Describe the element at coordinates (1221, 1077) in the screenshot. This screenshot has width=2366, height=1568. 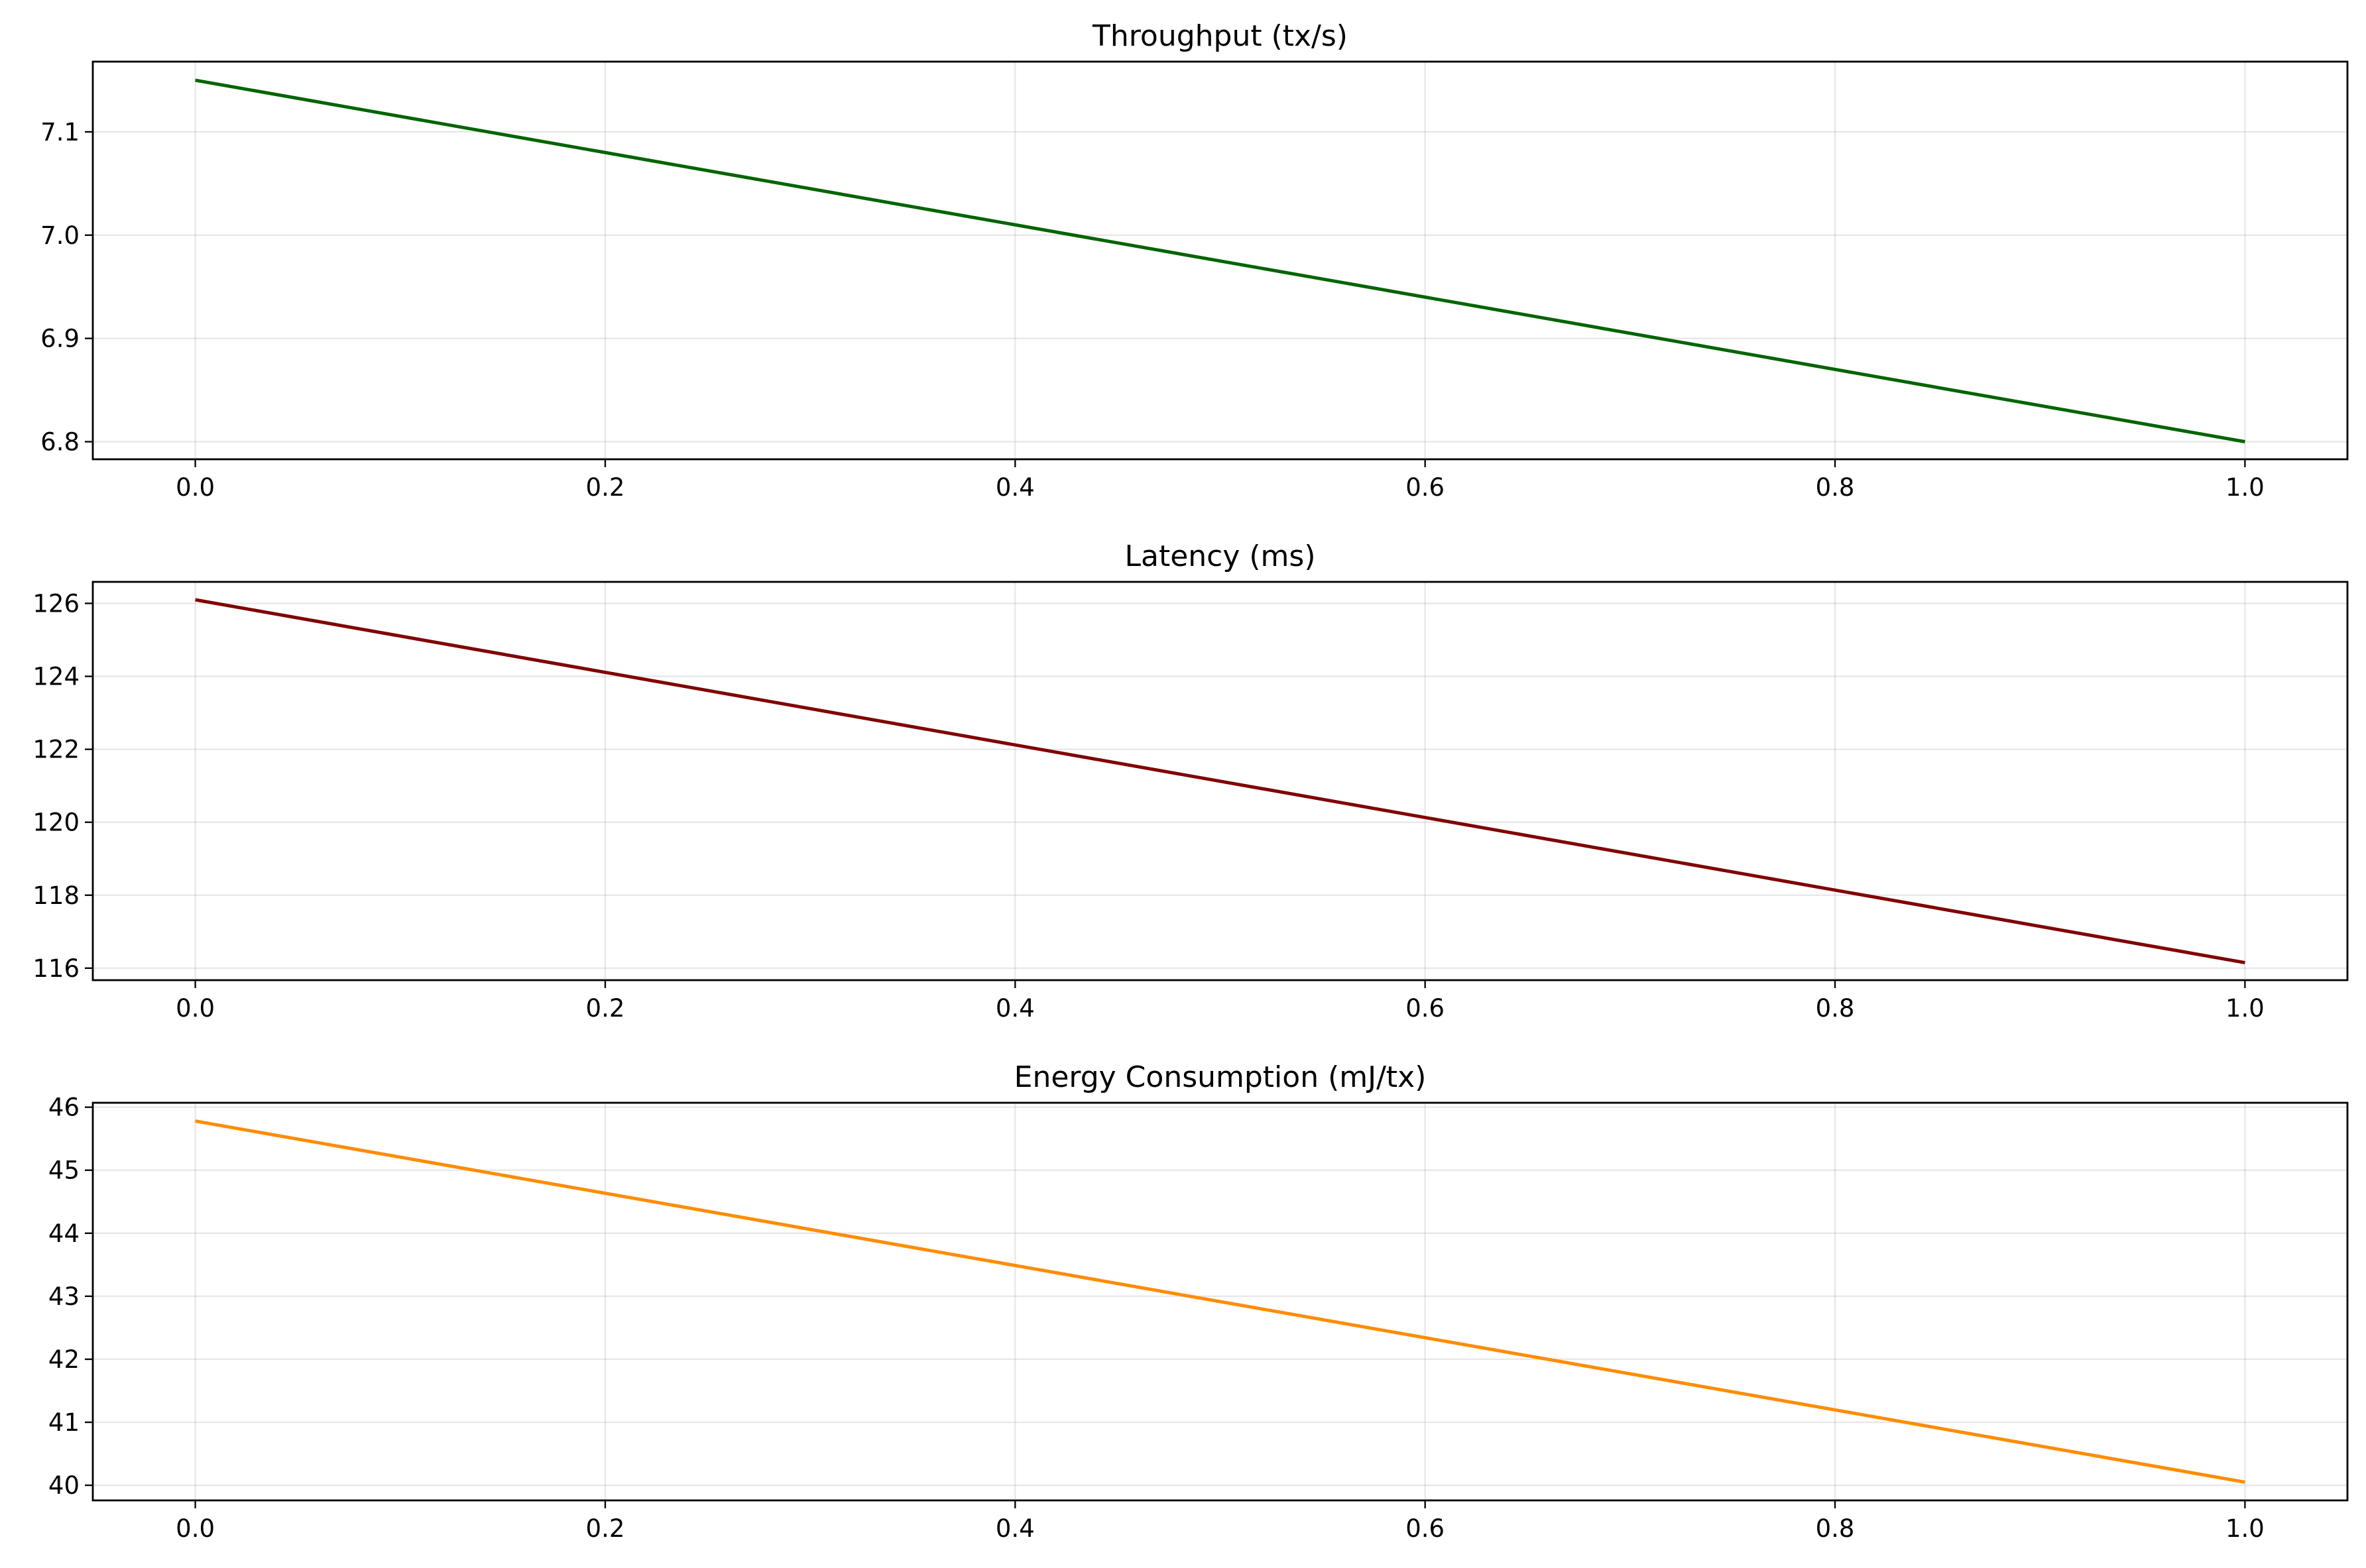
I see `energy-title: Energy Consumption (mJ/tx)` at that location.